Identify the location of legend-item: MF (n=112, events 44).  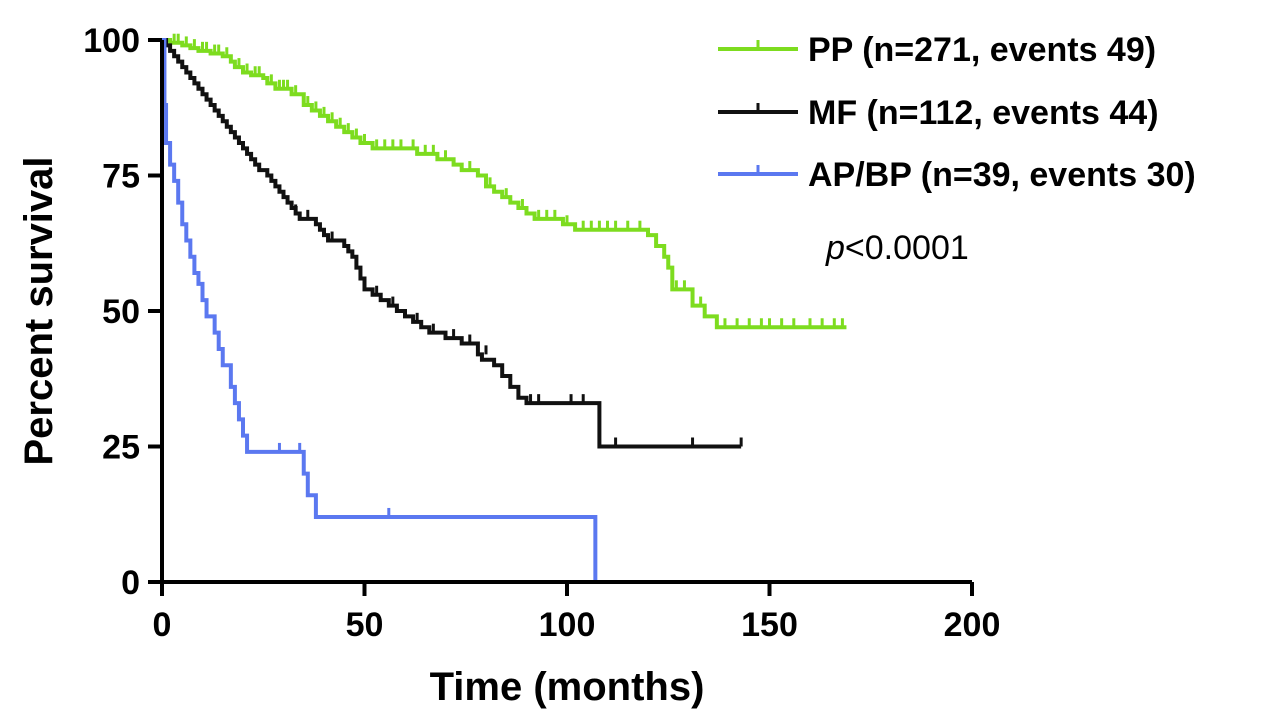
(938, 113).